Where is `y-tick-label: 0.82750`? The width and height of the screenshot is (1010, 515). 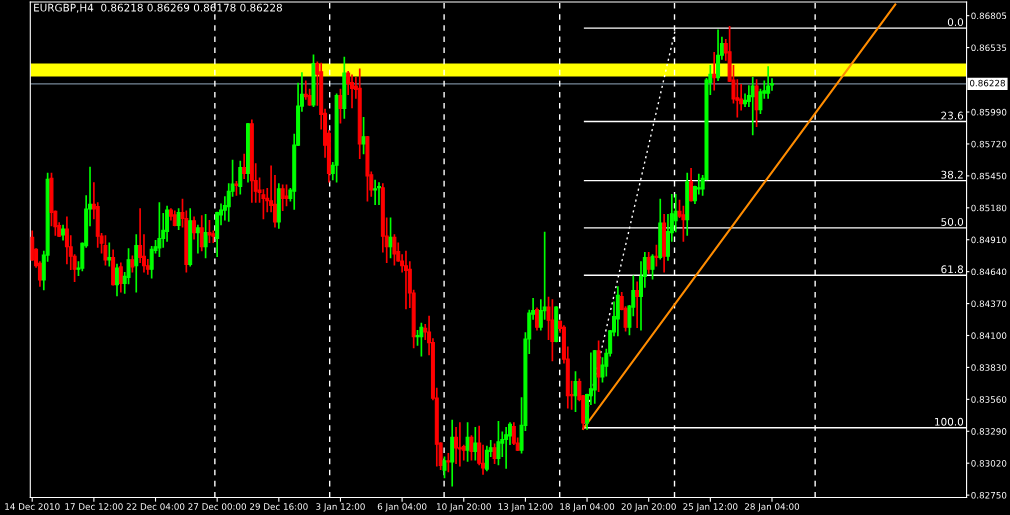 y-tick-label: 0.82750 is located at coordinates (989, 495).